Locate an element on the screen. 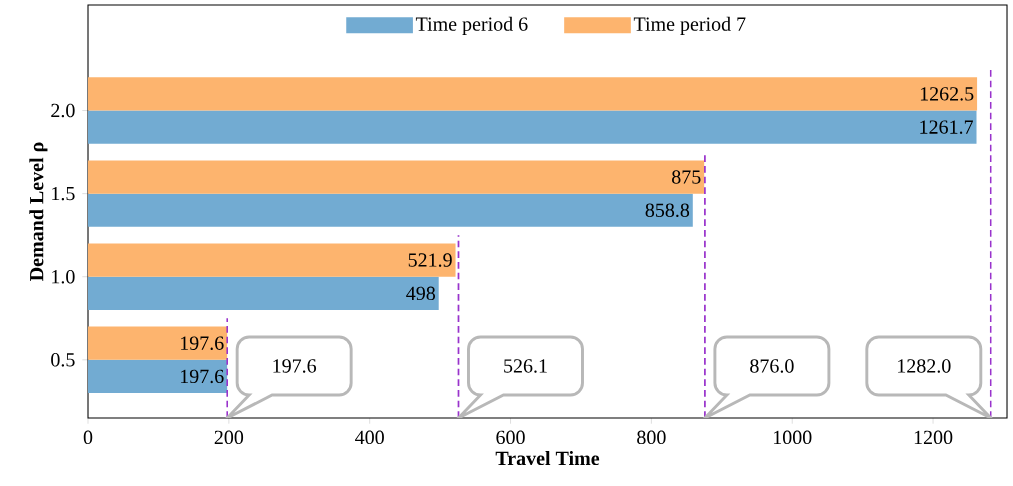  x-tick-label: 400 is located at coordinates (369, 437).